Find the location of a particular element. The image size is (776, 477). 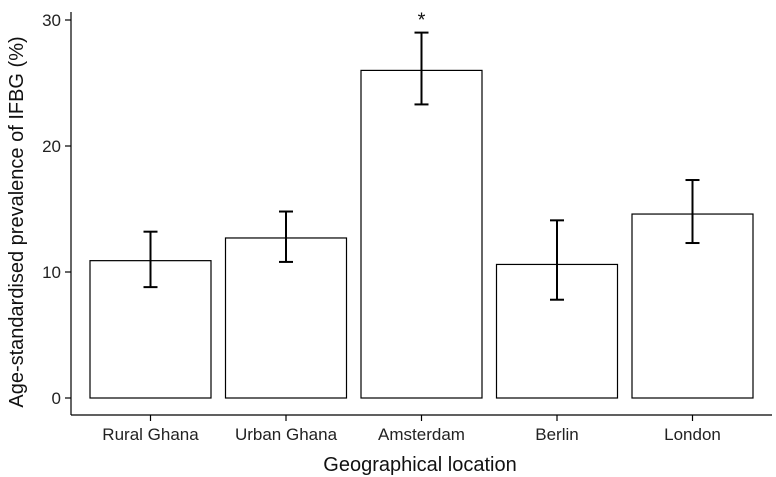

bar-urban-ghana is located at coordinates (286, 318).